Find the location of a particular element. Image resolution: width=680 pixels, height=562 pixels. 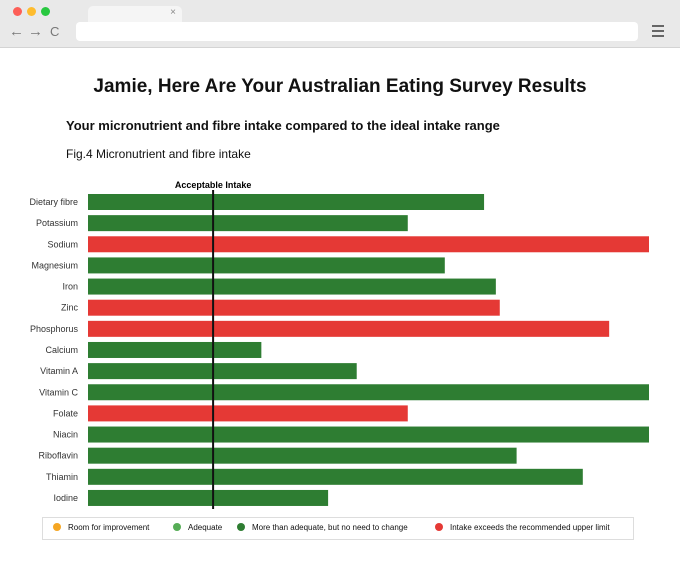

legend-label: Adequate is located at coordinates (205, 527).